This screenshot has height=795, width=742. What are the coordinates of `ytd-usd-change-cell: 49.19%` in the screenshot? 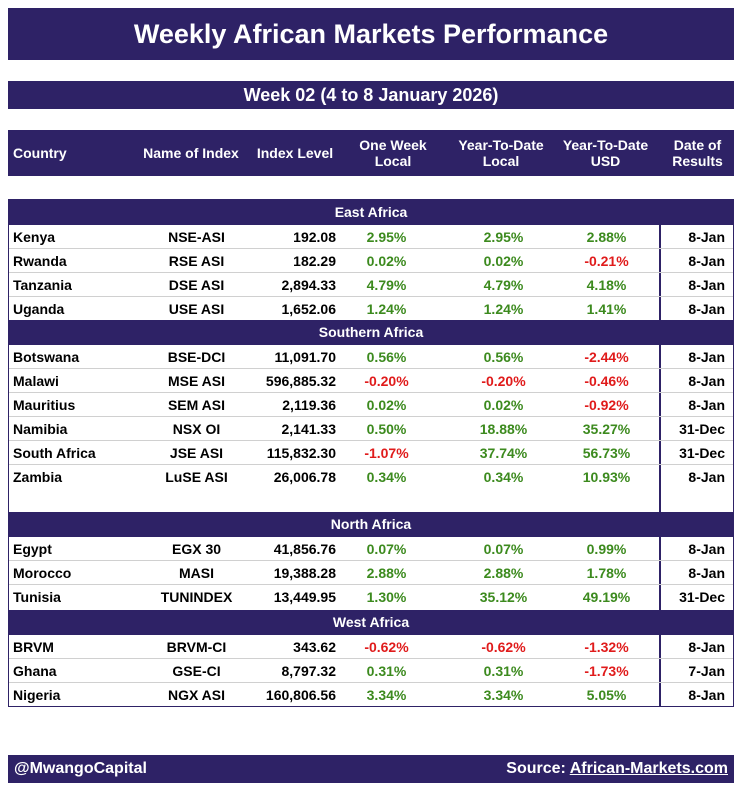 It's located at (606, 597).